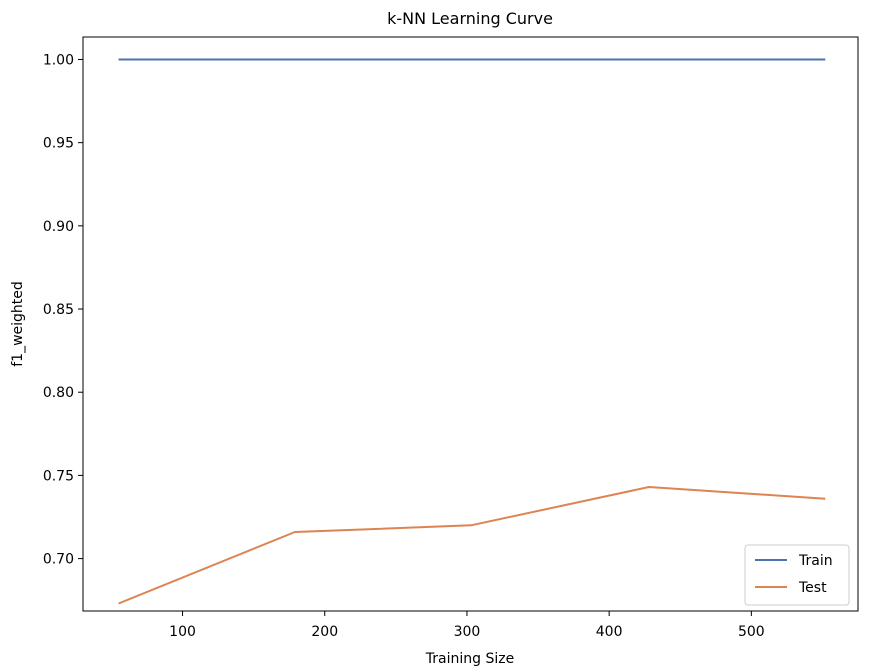 This screenshot has width=872, height=672. Describe the element at coordinates (58, 560) in the screenshot. I see `y-tick-label: 0.70` at that location.